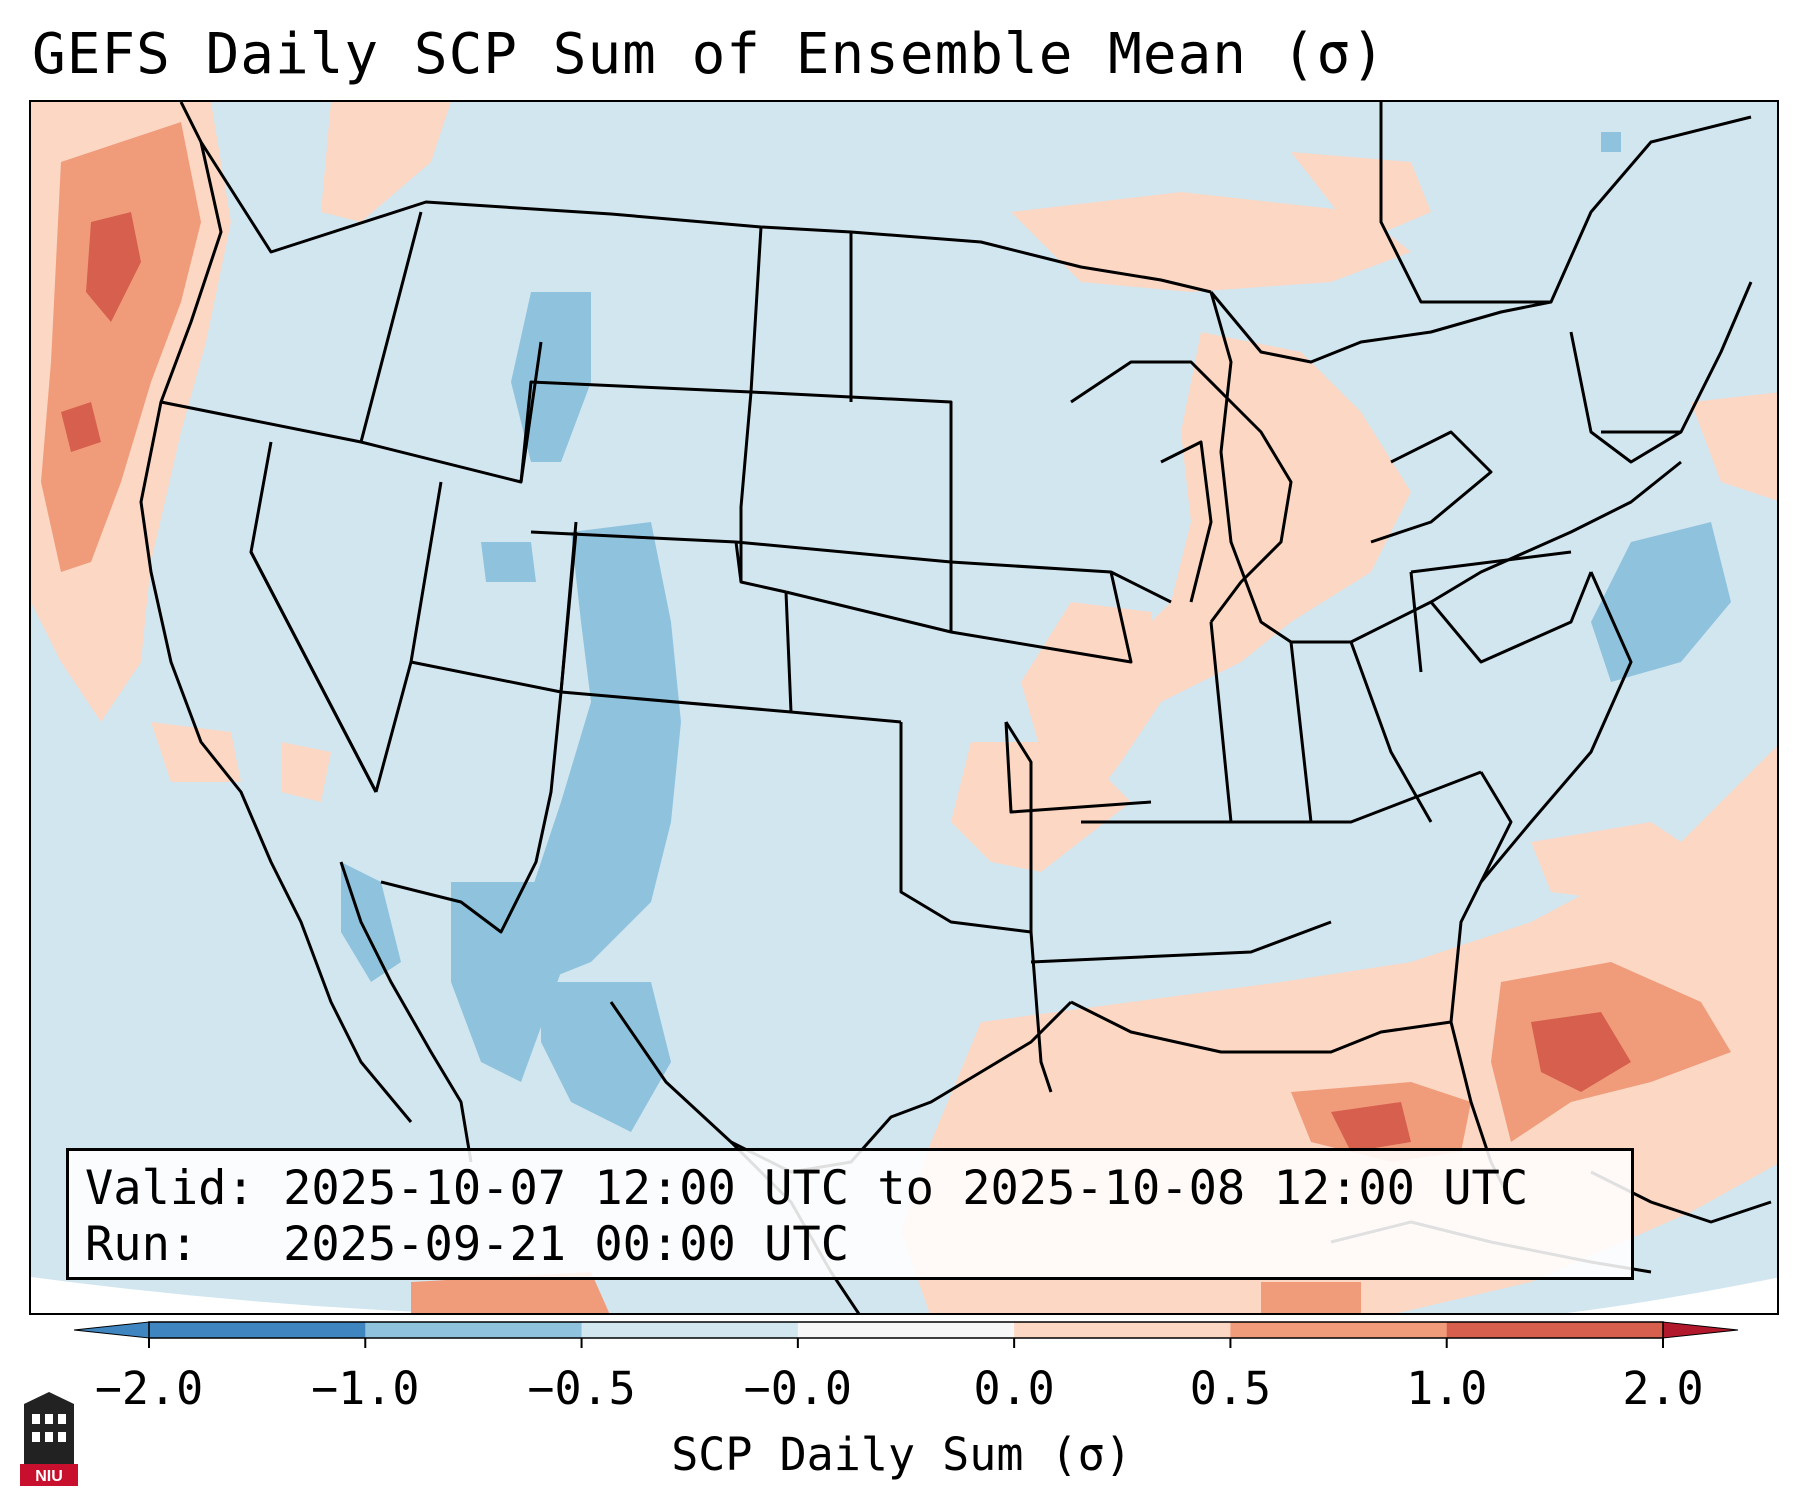 The width and height of the screenshot is (1803, 1506). Describe the element at coordinates (901, 1454) in the screenshot. I see `colorbar-label: SCP Daily Sum (σ)` at that location.